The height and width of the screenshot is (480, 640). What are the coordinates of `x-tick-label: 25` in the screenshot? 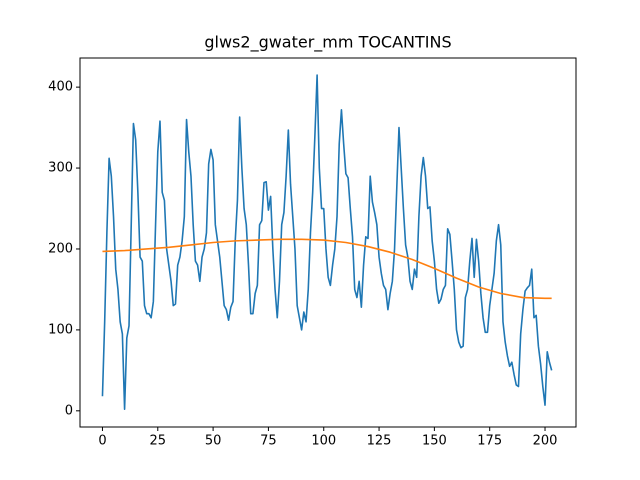 It's located at (158, 441).